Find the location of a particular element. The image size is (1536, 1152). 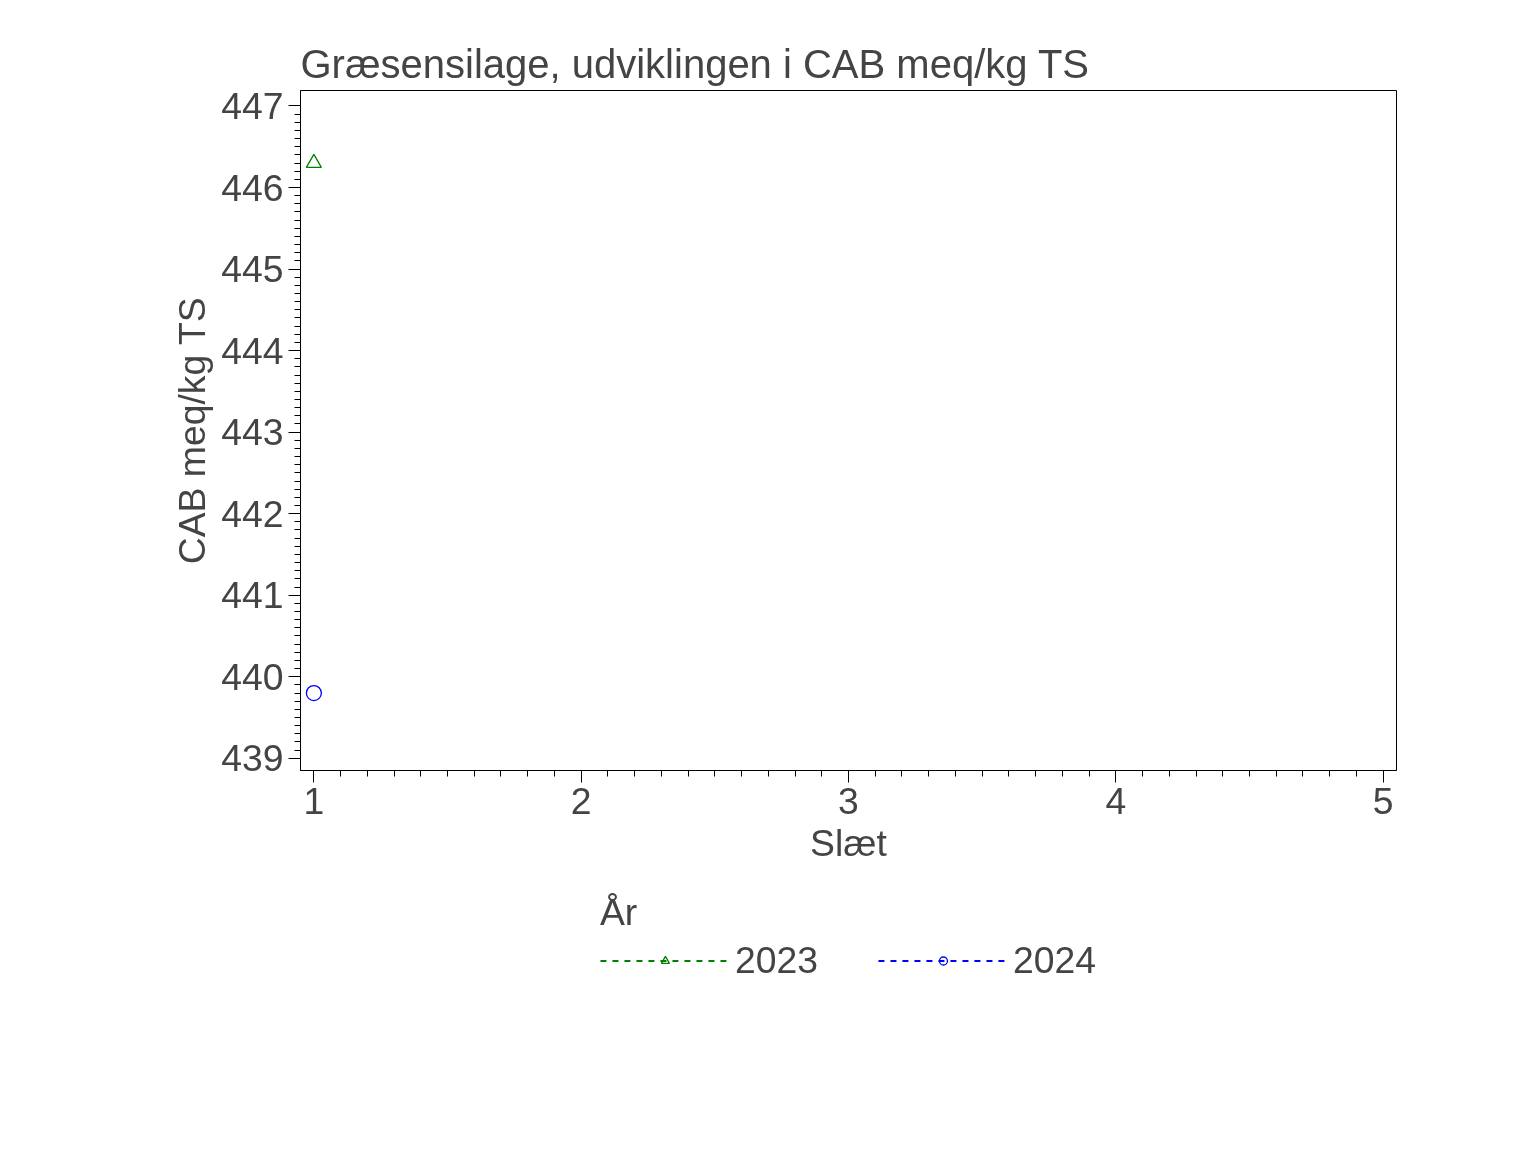

x-tick-label: 4 is located at coordinates (1116, 800).